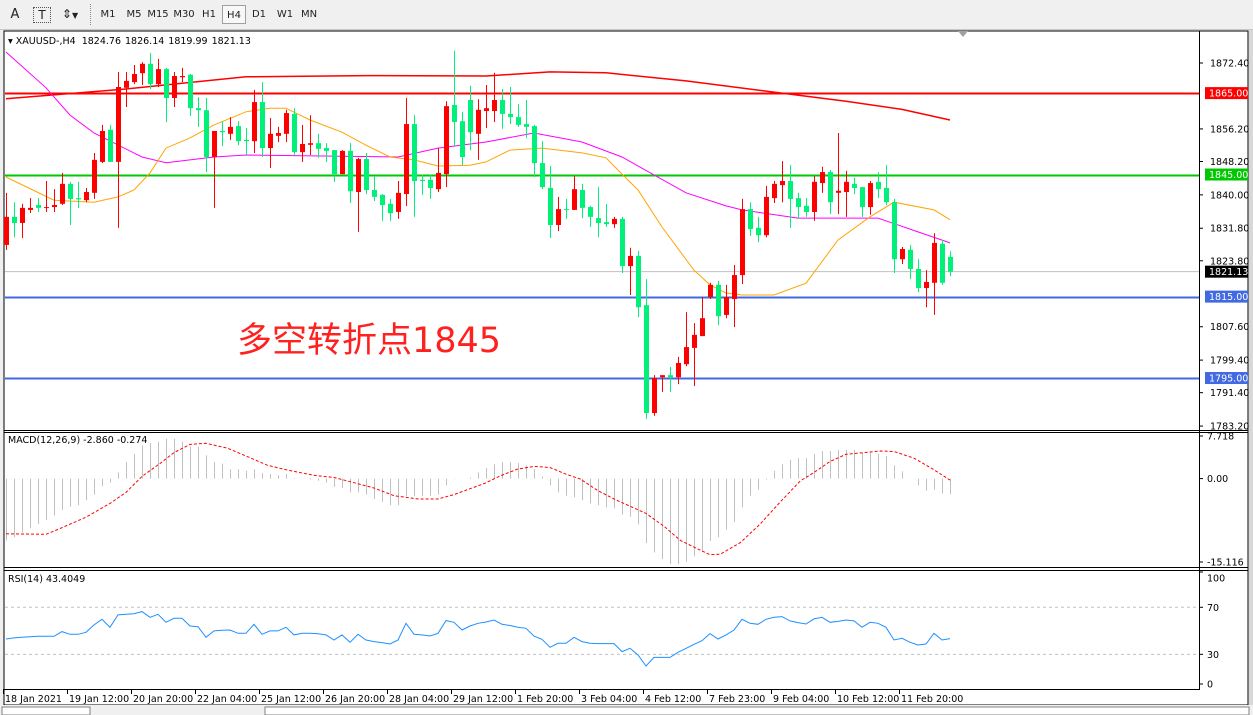 The height and width of the screenshot is (715, 1253). Describe the element at coordinates (12, 41) in the screenshot. I see `collapse-triangle-icon: ▾` at that location.